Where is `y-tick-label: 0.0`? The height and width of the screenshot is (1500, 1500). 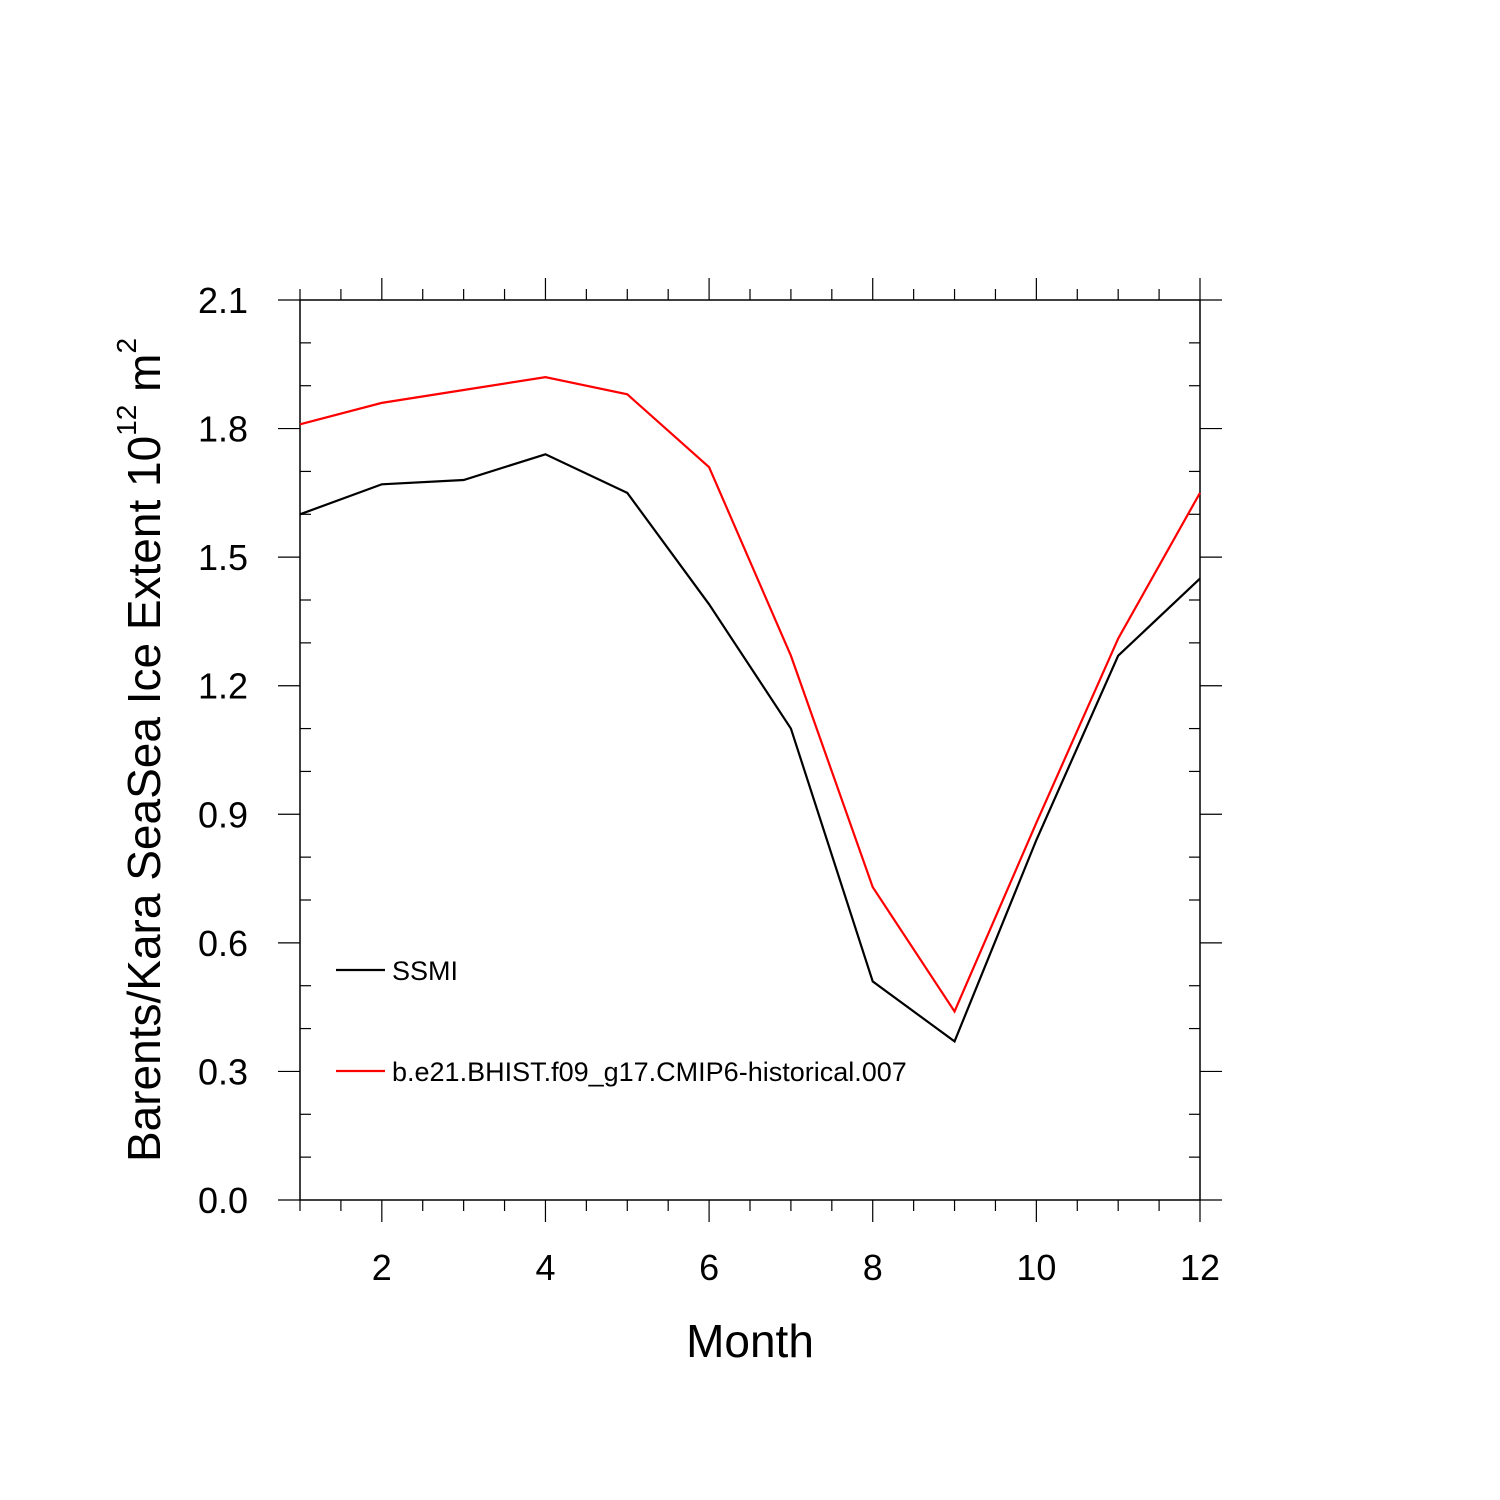
y-tick-label: 0.0 is located at coordinates (223, 1200).